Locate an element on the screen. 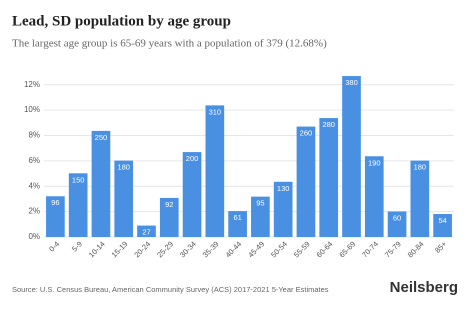 Image resolution: width=474 pixels, height=316 pixels. value-label: 250 is located at coordinates (101, 137).